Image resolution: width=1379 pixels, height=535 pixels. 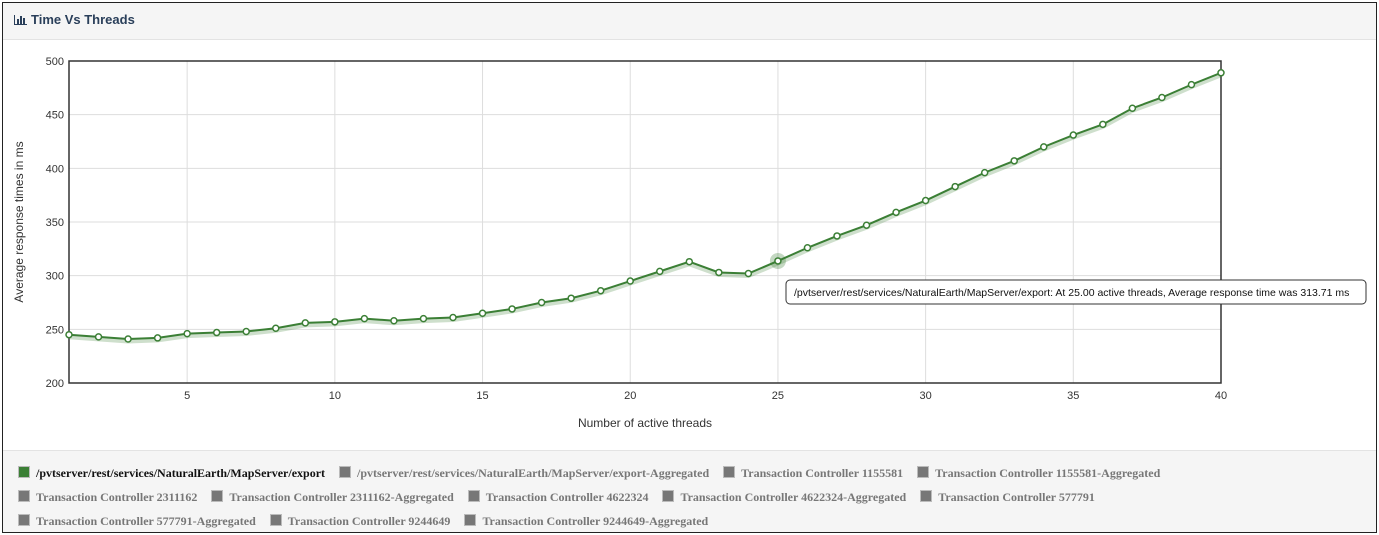 What do you see at coordinates (146, 521) in the screenshot?
I see `legend-label: Transaction Controller 577791-Aggregated` at bounding box center [146, 521].